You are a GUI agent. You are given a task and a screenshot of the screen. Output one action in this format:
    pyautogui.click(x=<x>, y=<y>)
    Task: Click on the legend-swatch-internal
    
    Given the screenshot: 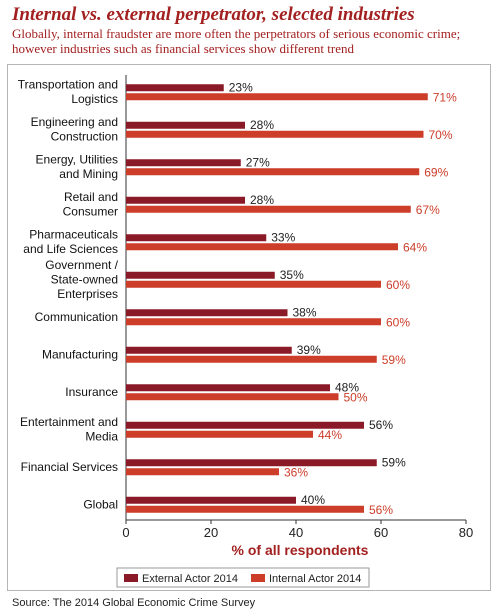 What is the action you would take?
    pyautogui.click(x=258, y=578)
    